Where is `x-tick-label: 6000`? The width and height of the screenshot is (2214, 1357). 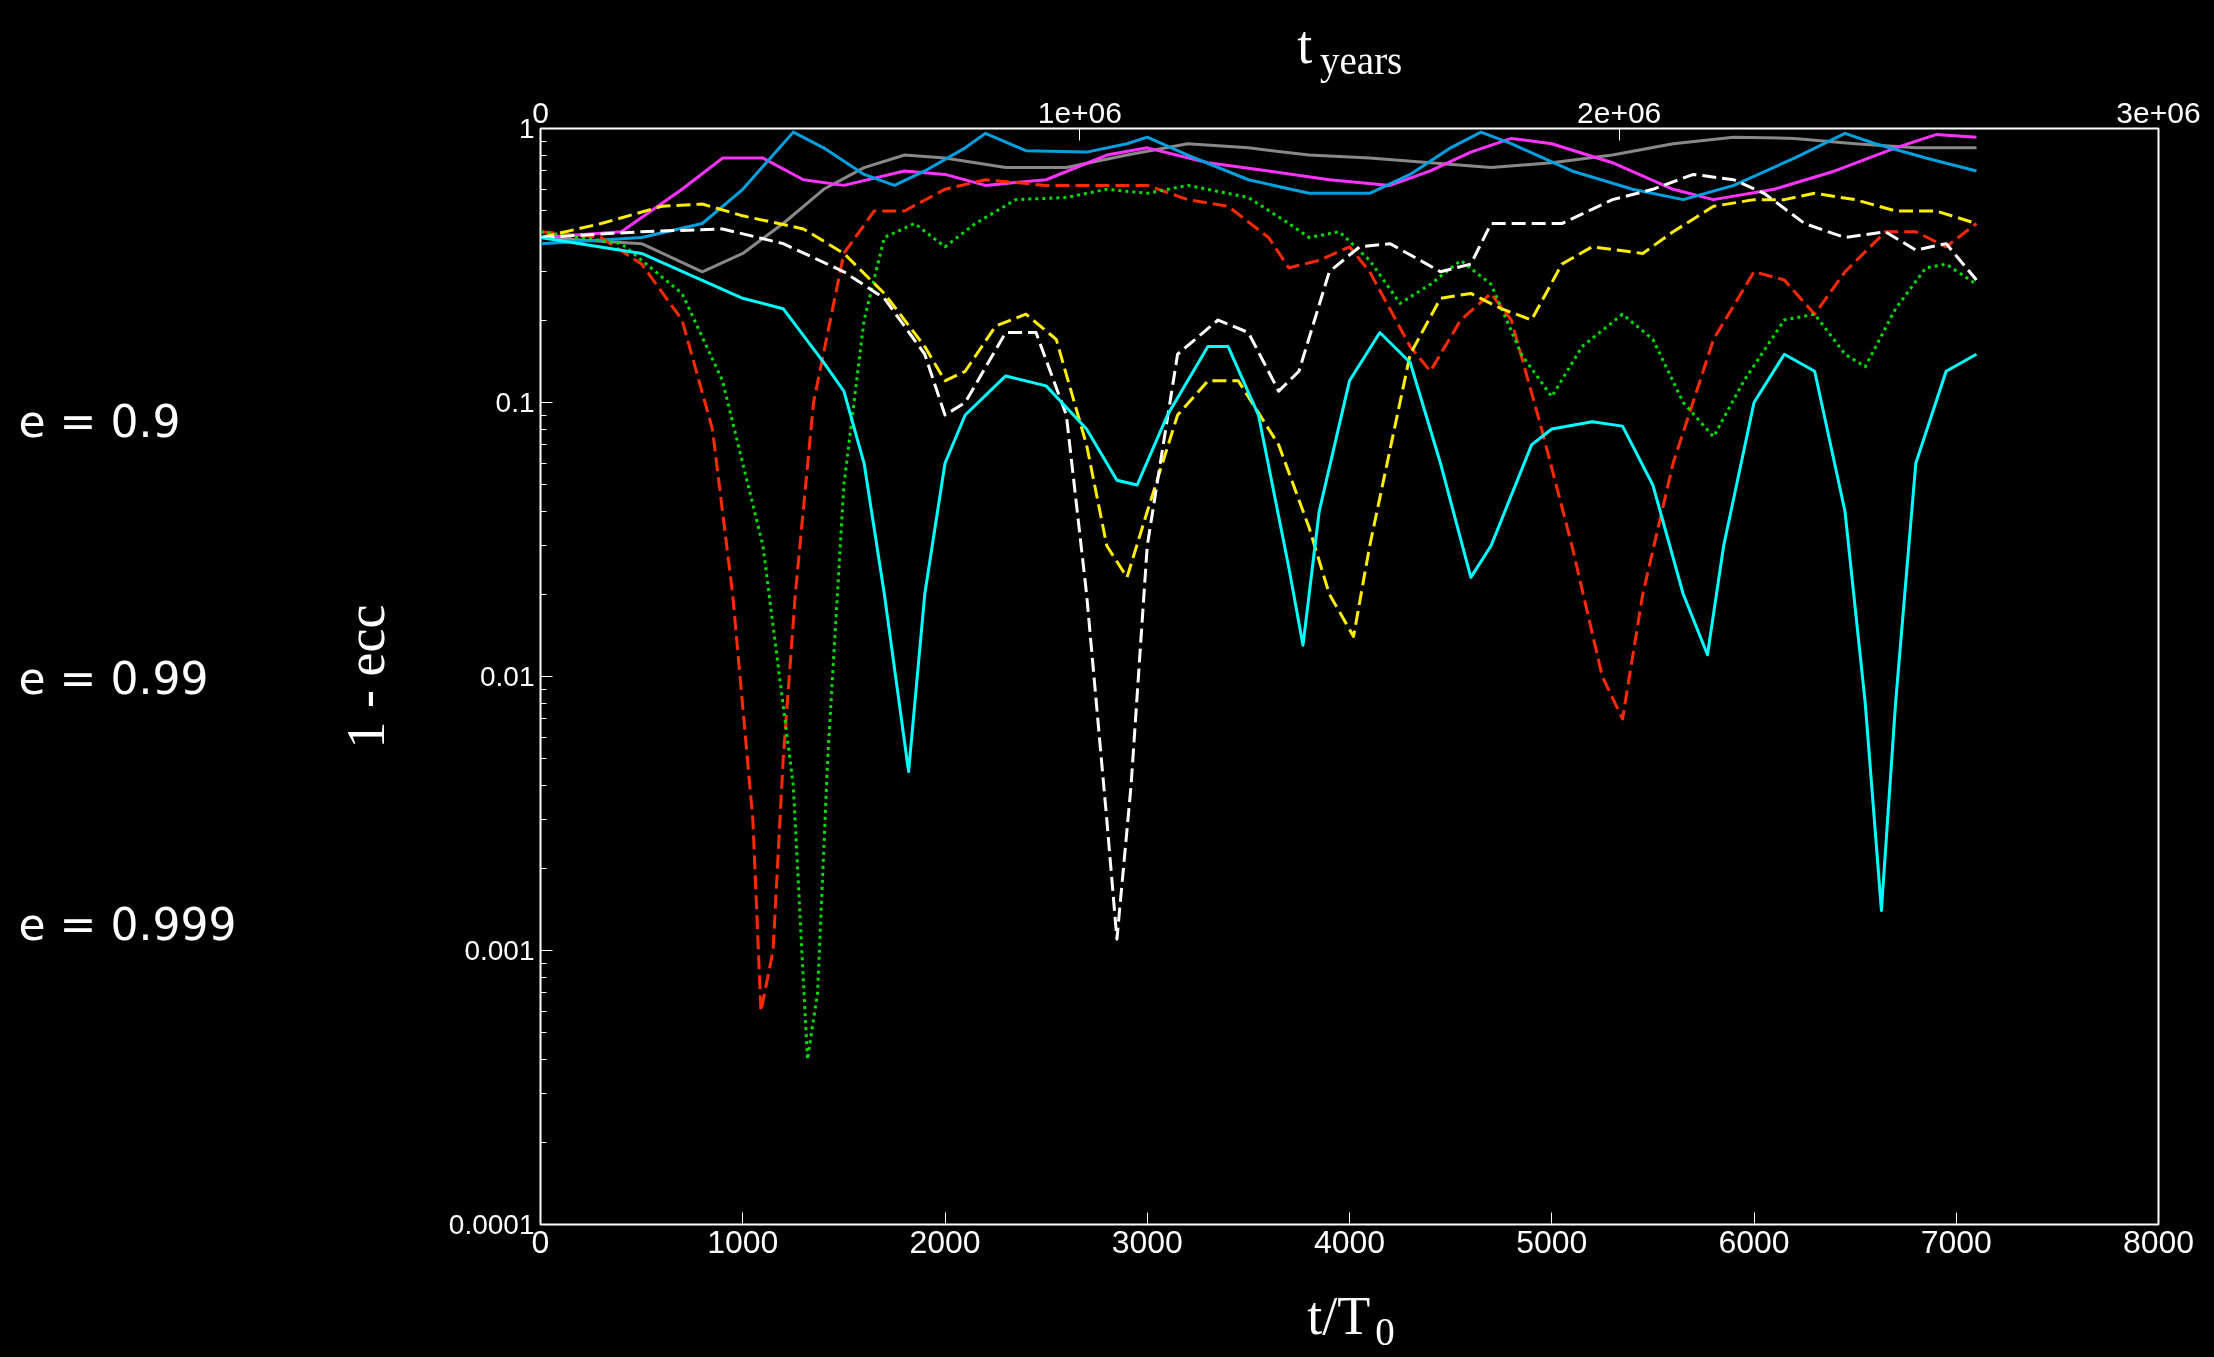
x-tick-label: 6000 is located at coordinates (1754, 1241).